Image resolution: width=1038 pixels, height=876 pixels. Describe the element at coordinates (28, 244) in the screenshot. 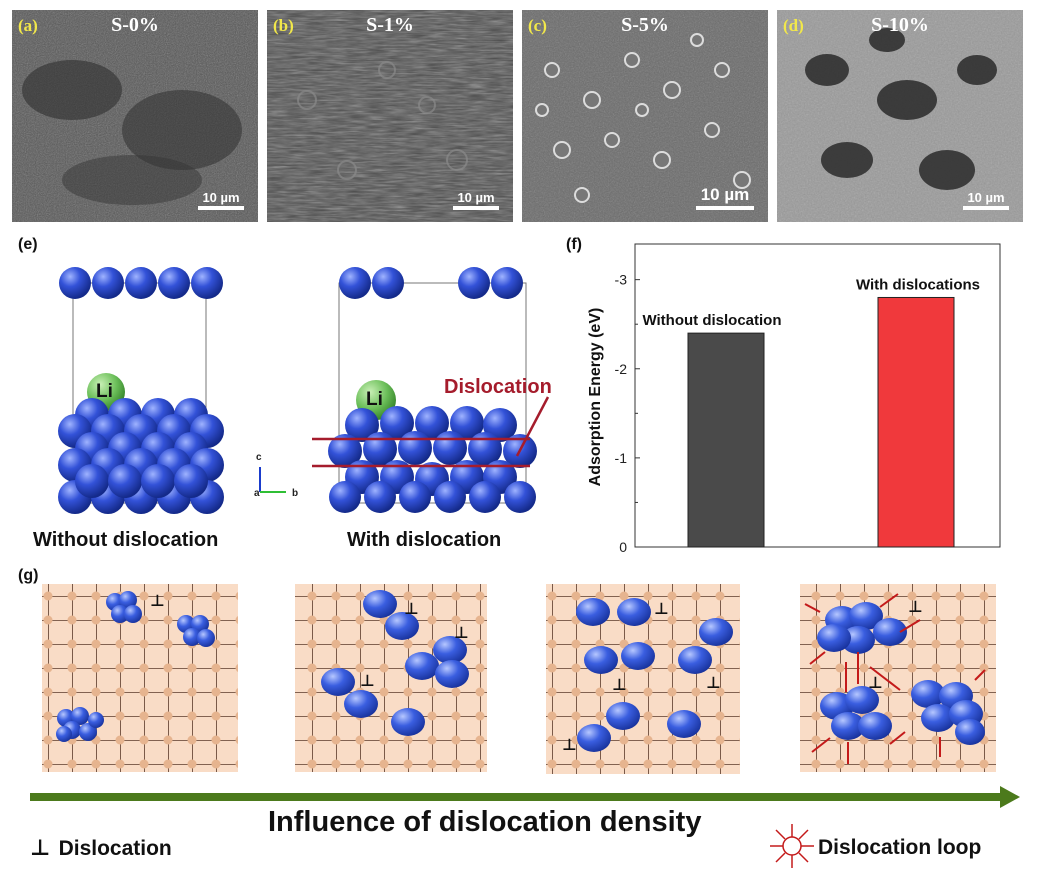

I see `panel-tag-e: (e)` at that location.